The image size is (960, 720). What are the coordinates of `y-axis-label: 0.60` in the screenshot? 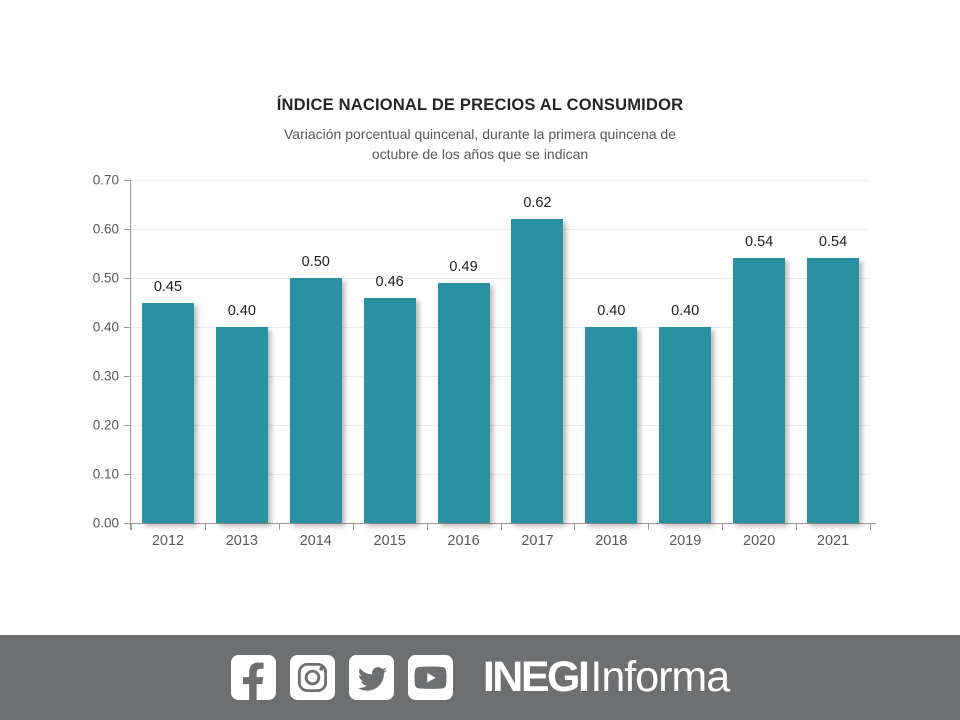 It's located at (105, 229).